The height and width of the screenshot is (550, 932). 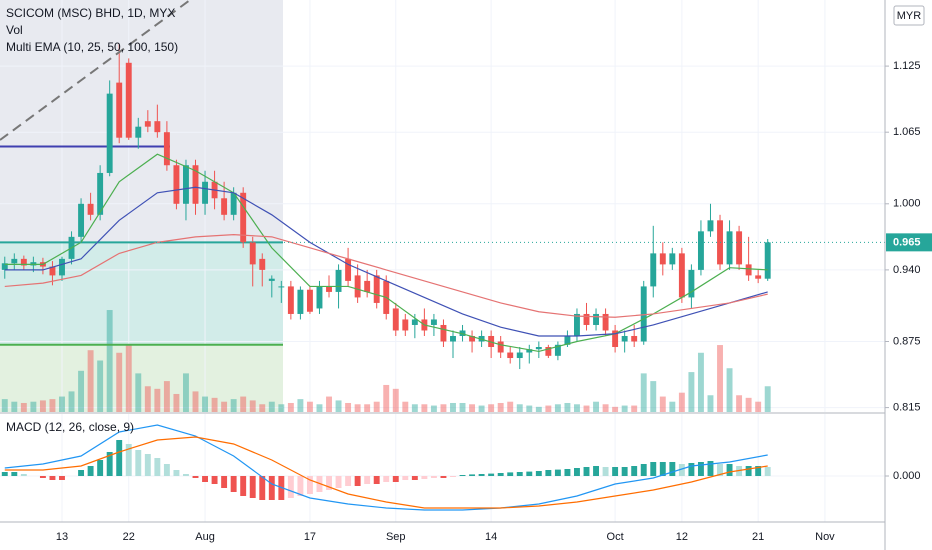 I want to click on currency-box, so click(x=909, y=15).